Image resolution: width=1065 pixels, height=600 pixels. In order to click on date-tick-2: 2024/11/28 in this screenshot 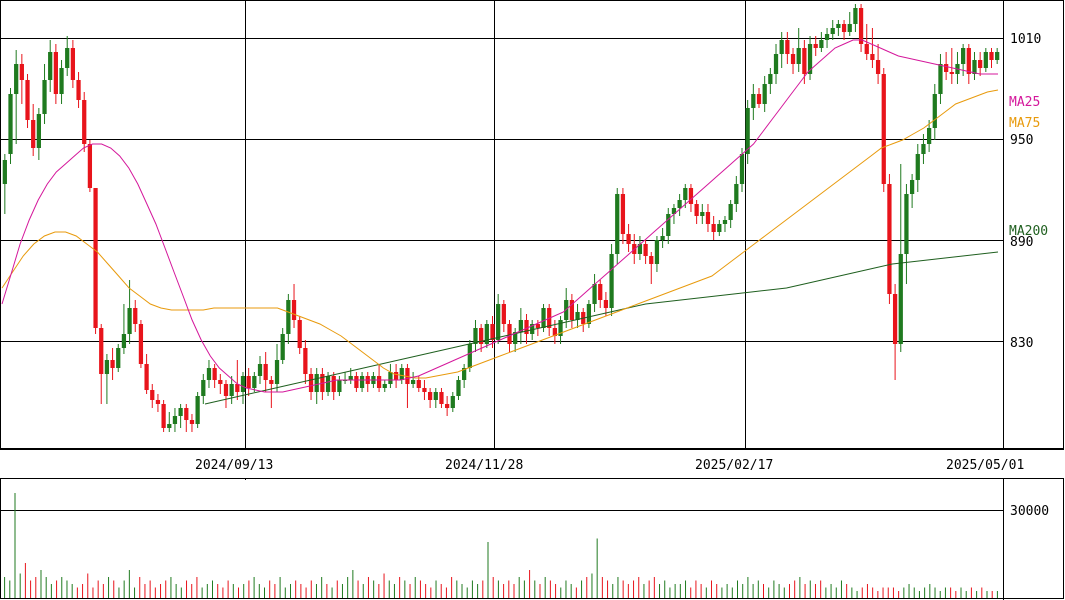, I will do `click(484, 465)`.